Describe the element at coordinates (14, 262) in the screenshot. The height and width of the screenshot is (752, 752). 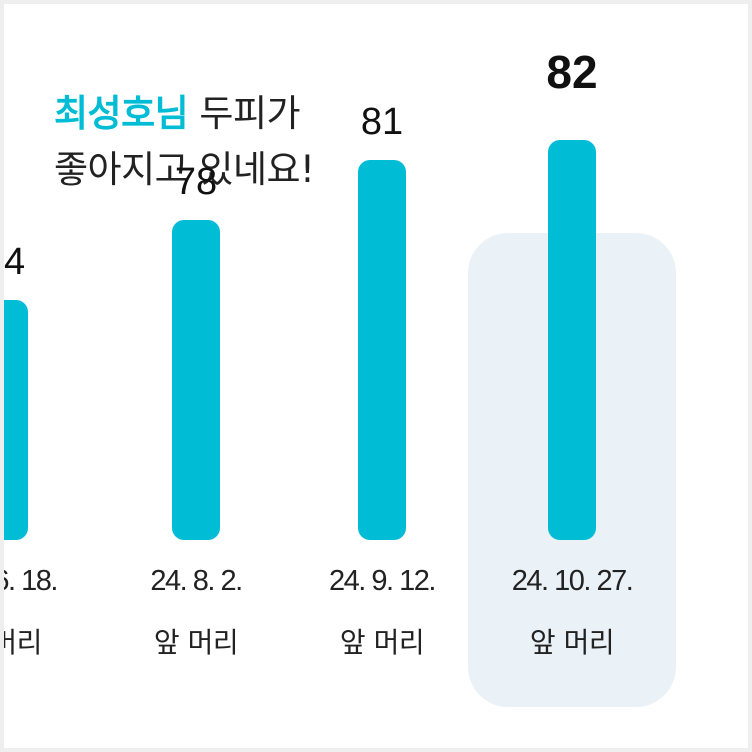
I see `value-label-1: 74` at that location.